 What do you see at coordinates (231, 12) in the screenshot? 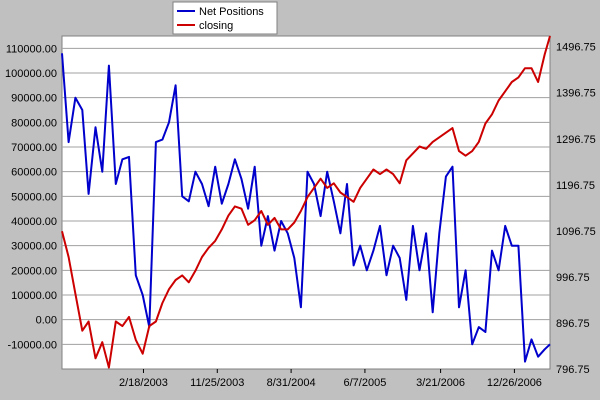
I see `legend-entry: Net Positions` at bounding box center [231, 12].